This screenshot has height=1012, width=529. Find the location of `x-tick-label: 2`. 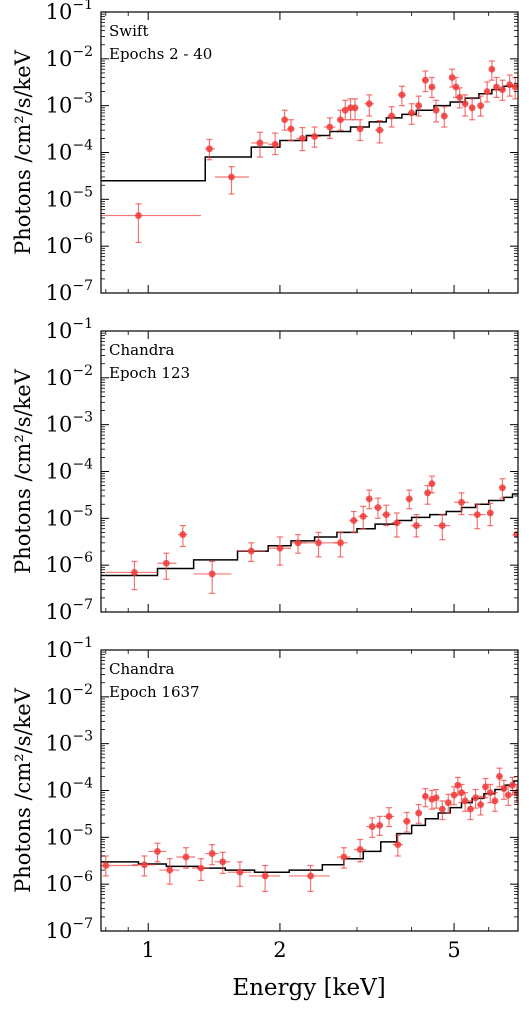

x-tick-label: 2 is located at coordinates (279, 950).